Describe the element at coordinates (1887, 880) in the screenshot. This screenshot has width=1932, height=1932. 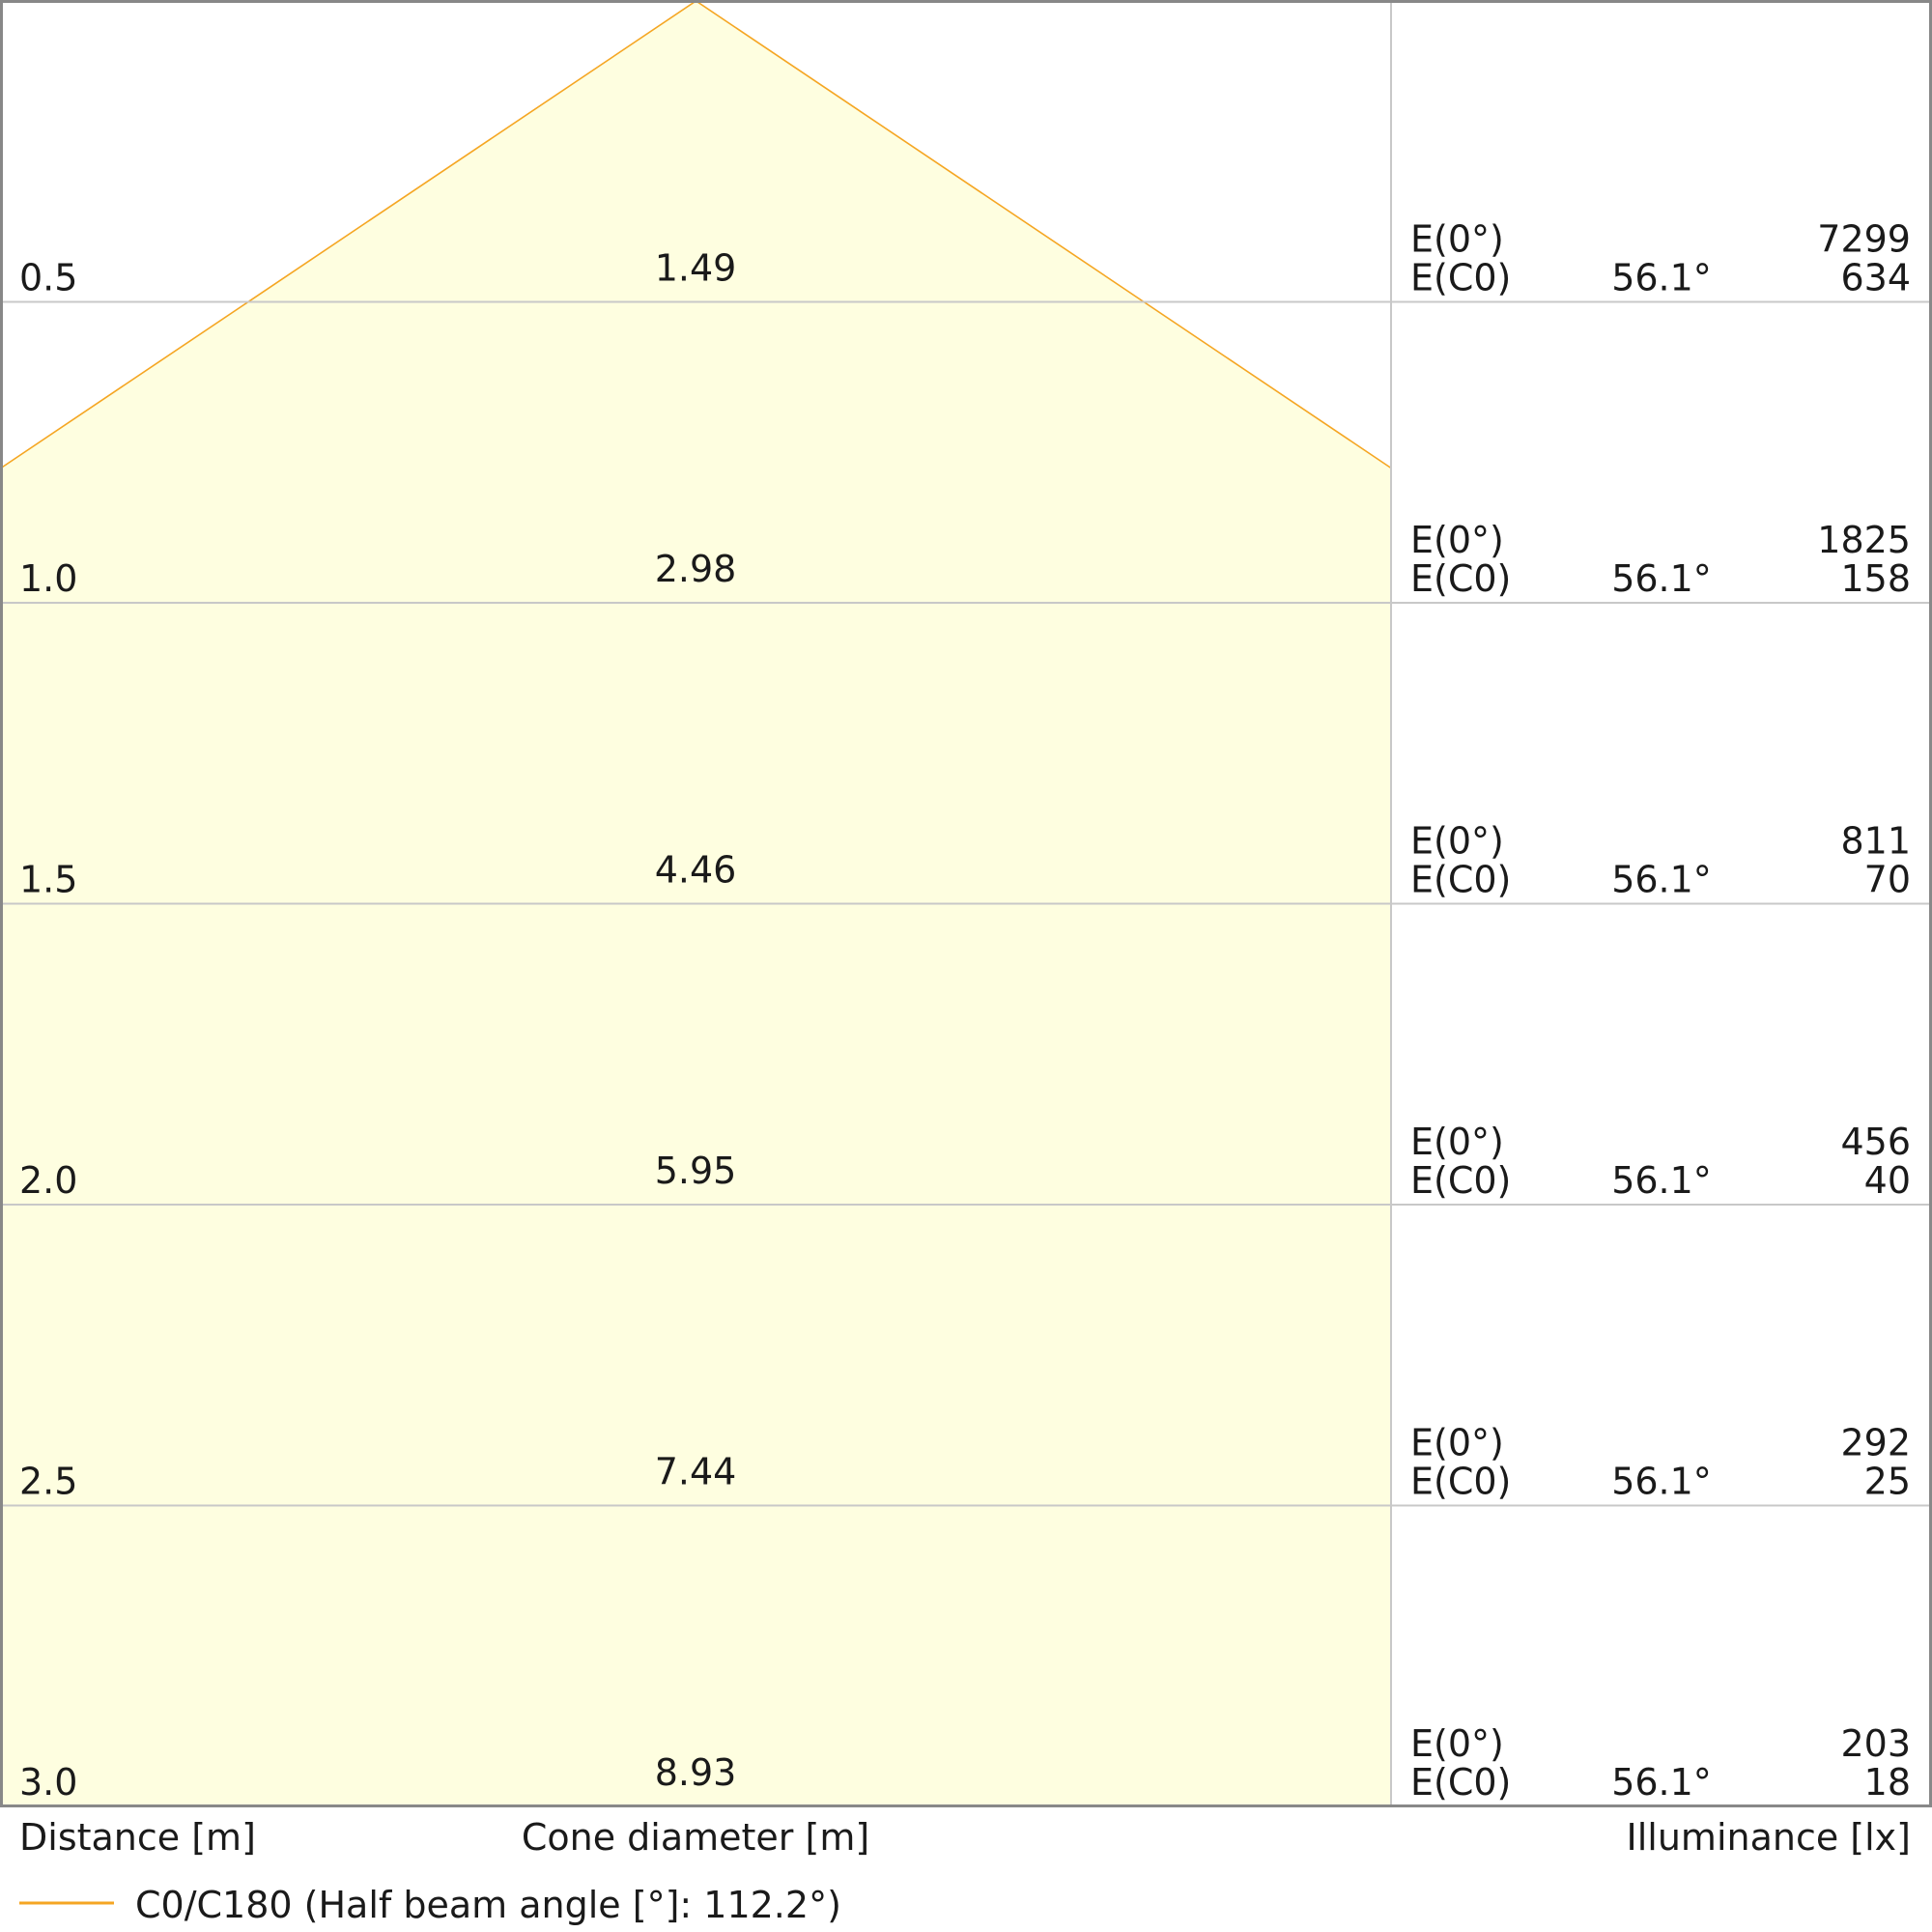
I see `ec0-value: 70` at that location.